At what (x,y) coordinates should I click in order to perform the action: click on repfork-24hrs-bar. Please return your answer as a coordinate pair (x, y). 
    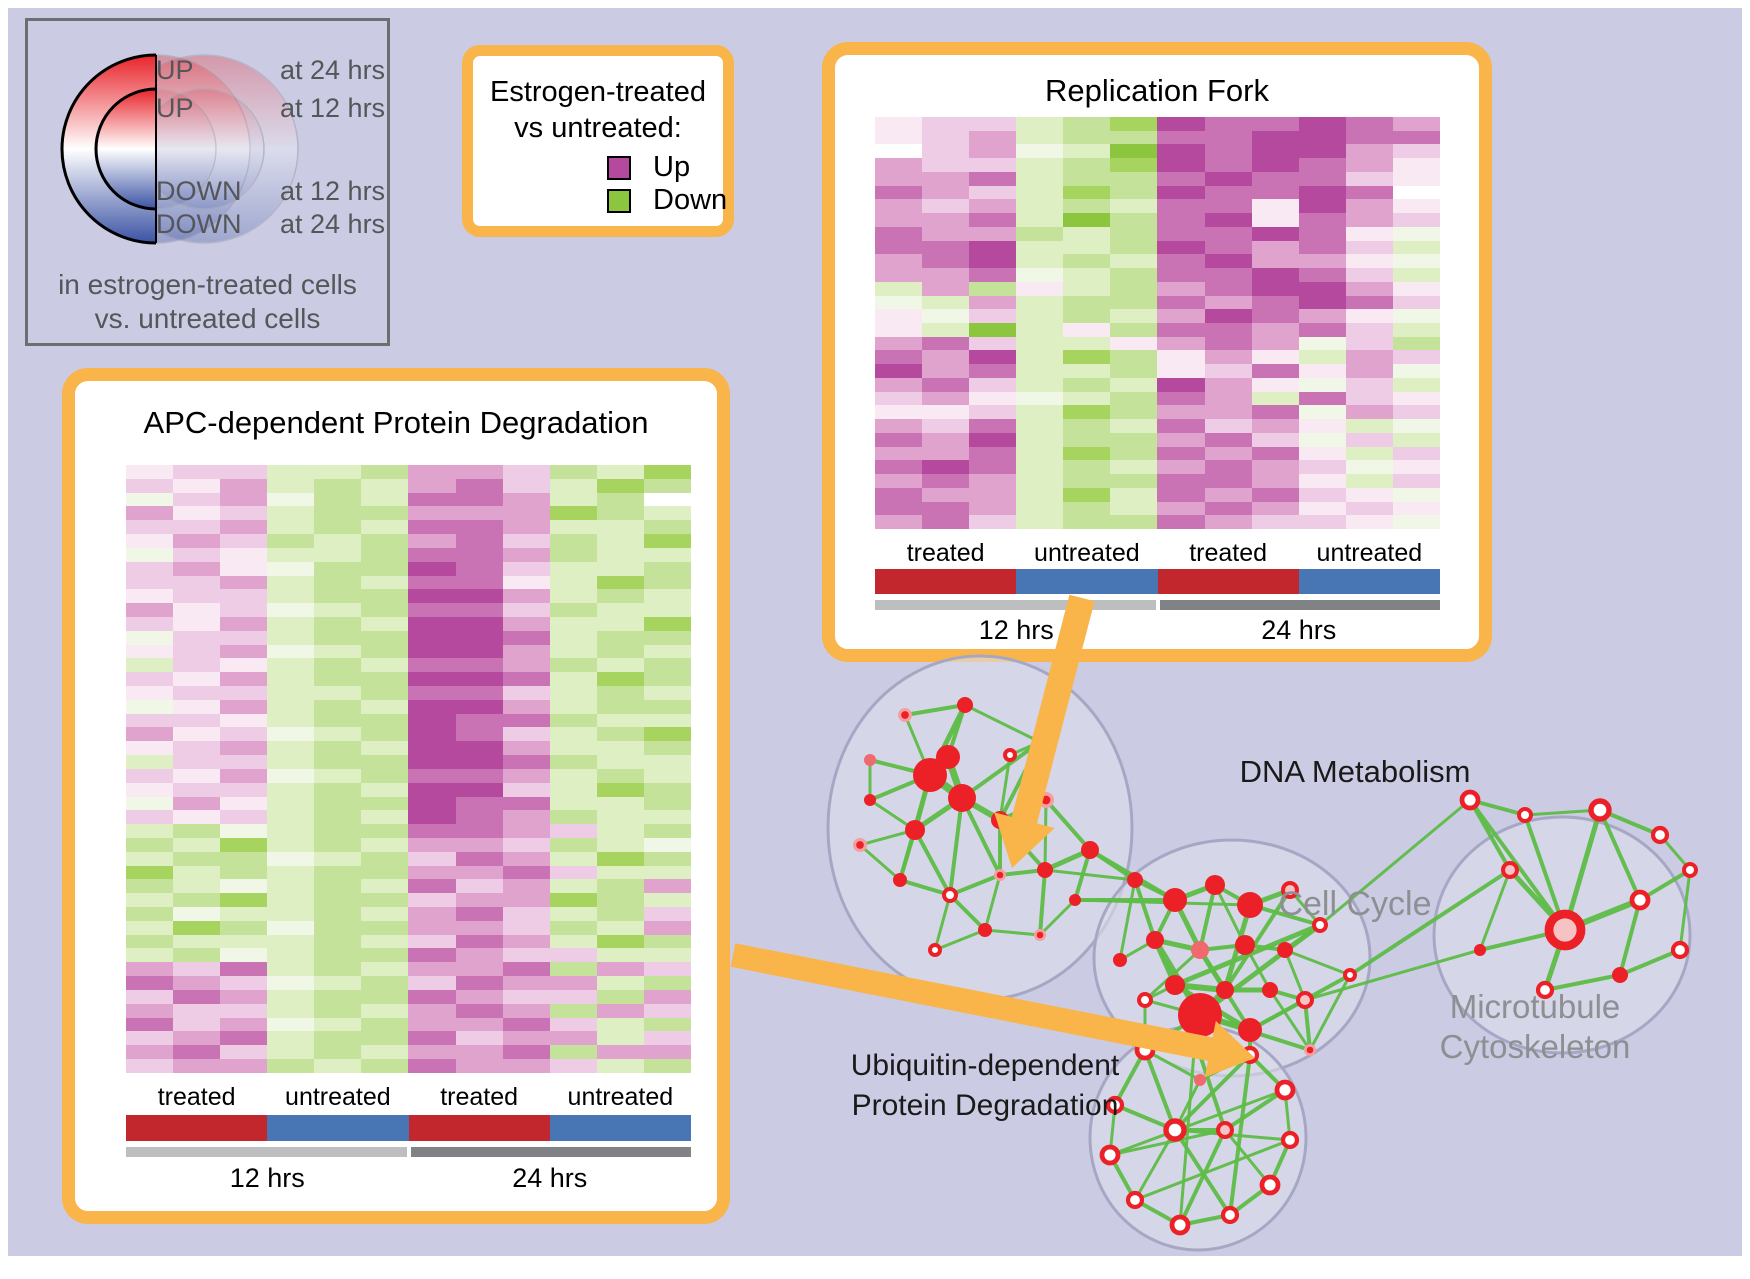
    Looking at the image, I should click on (1299, 605).